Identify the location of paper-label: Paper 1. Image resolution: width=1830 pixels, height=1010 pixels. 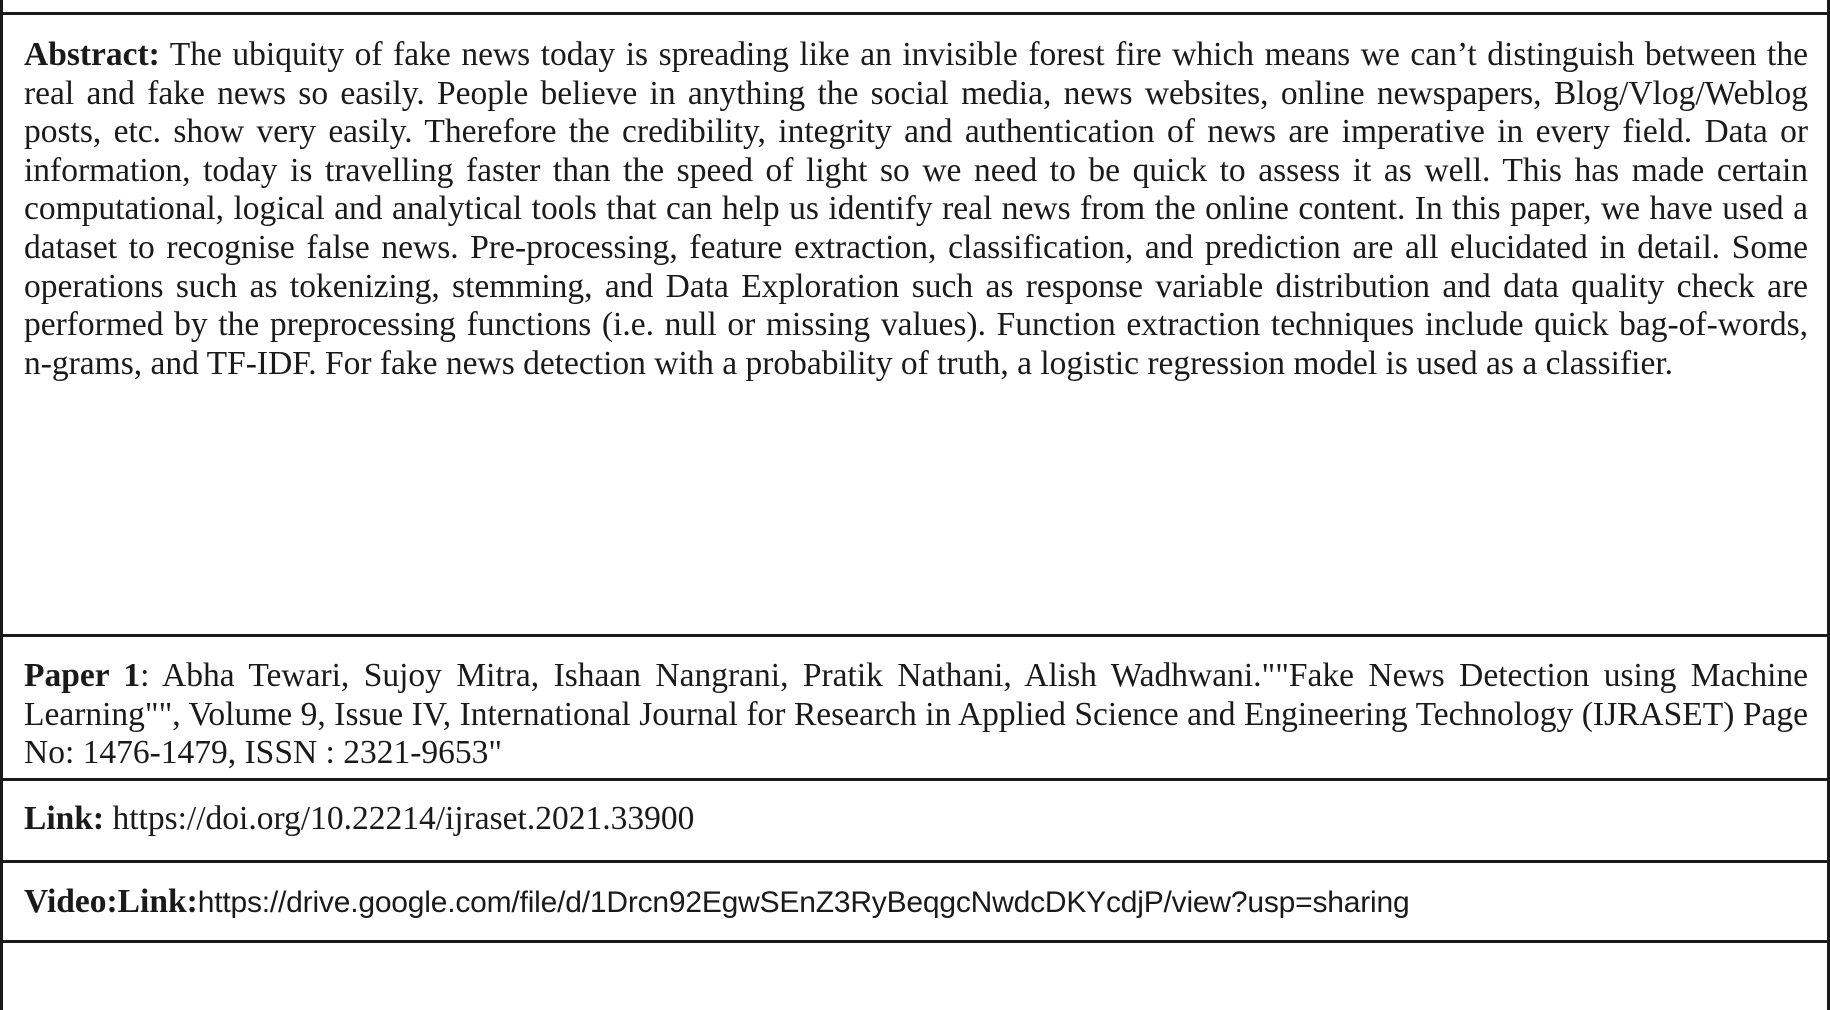
(82, 675).